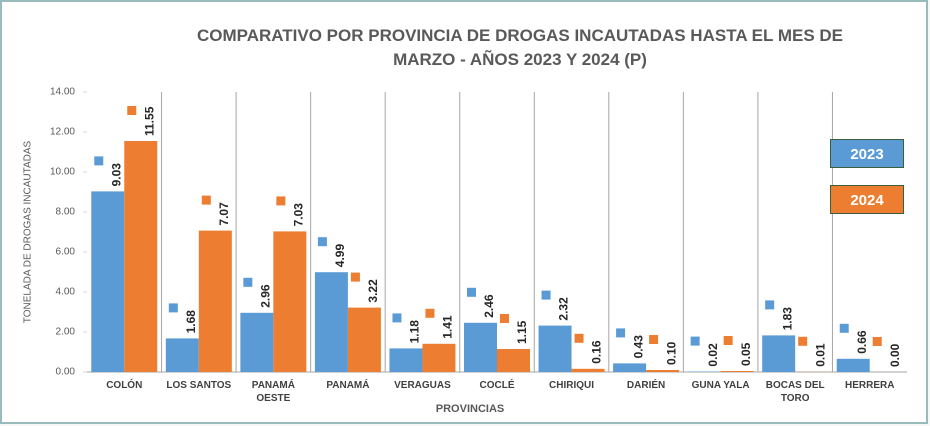  I want to click on x-tick-label: CHIRIQUI, so click(572, 385).